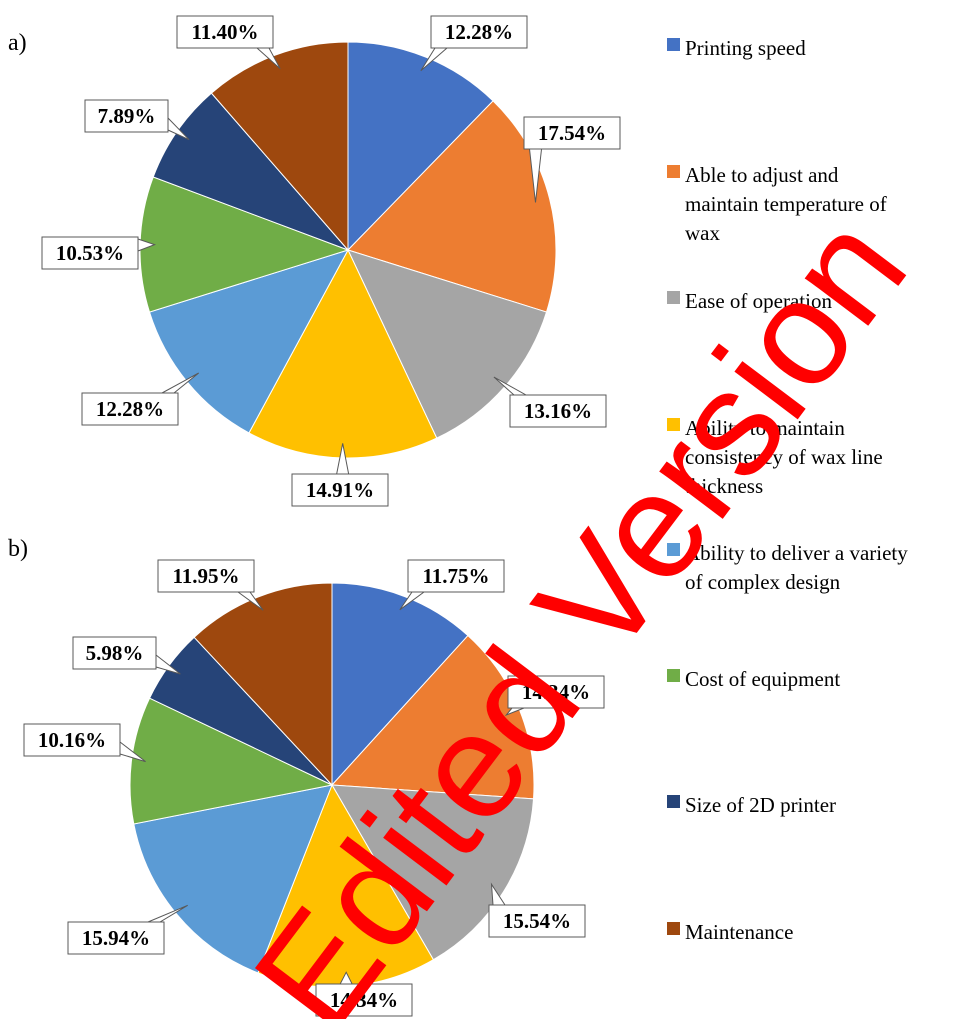 The height and width of the screenshot is (1019, 975). Describe the element at coordinates (724, 486) in the screenshot. I see `legend-label-4: thickness` at that location.